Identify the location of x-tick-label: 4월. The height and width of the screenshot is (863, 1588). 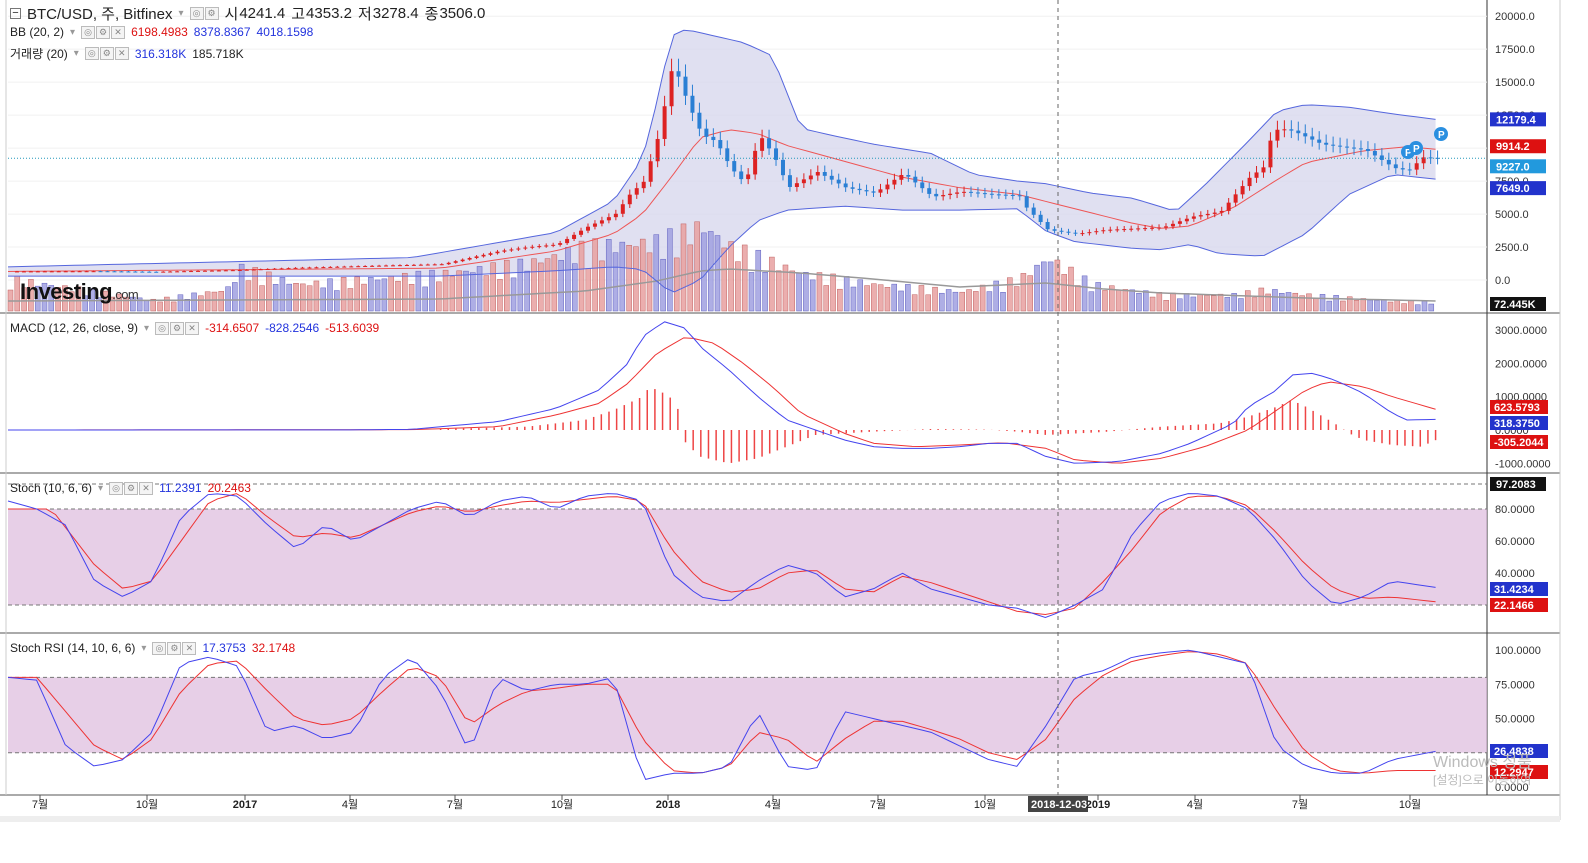
(773, 804).